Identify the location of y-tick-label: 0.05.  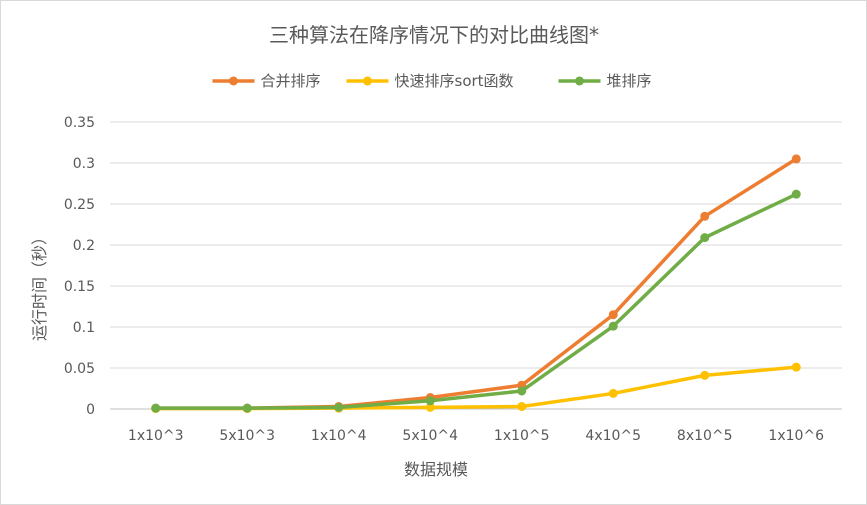
(79, 369).